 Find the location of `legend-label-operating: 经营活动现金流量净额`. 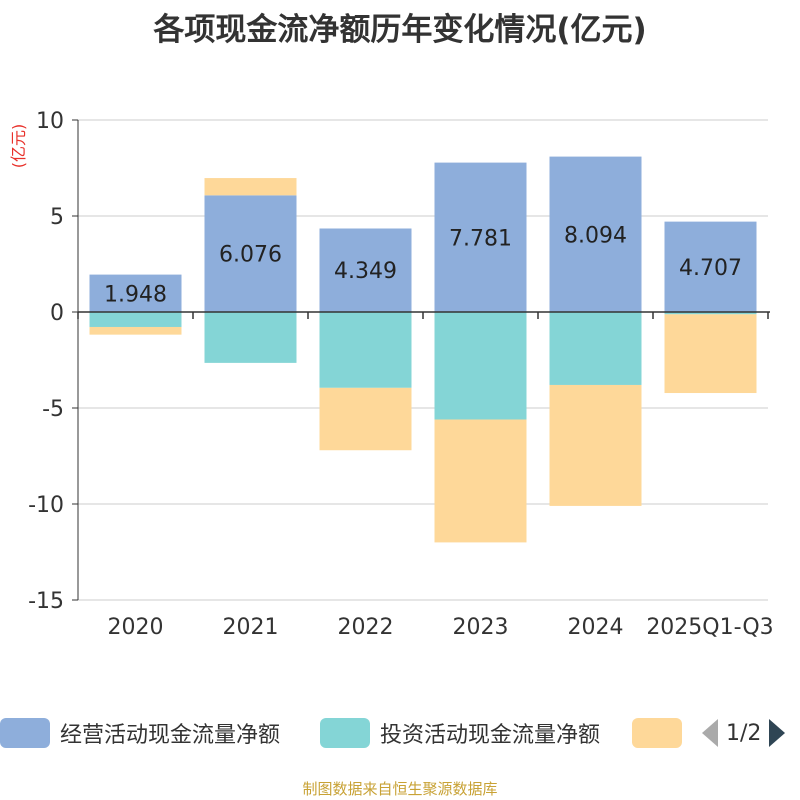

legend-label-operating: 经营活动现金流量净额 is located at coordinates (170, 735).